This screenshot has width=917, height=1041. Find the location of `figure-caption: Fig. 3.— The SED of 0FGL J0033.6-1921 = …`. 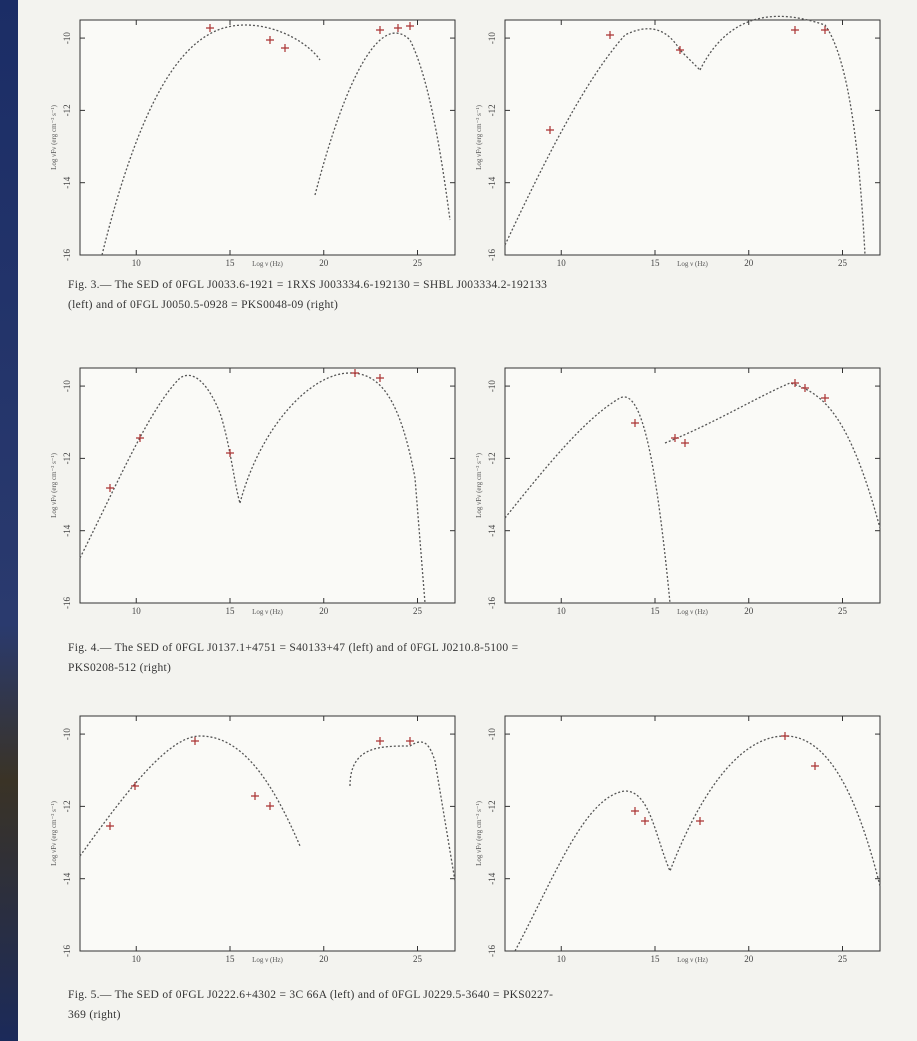

figure-caption: Fig. 3.— The SED of 0FGL J0033.6-1921 = … is located at coordinates (307, 285).